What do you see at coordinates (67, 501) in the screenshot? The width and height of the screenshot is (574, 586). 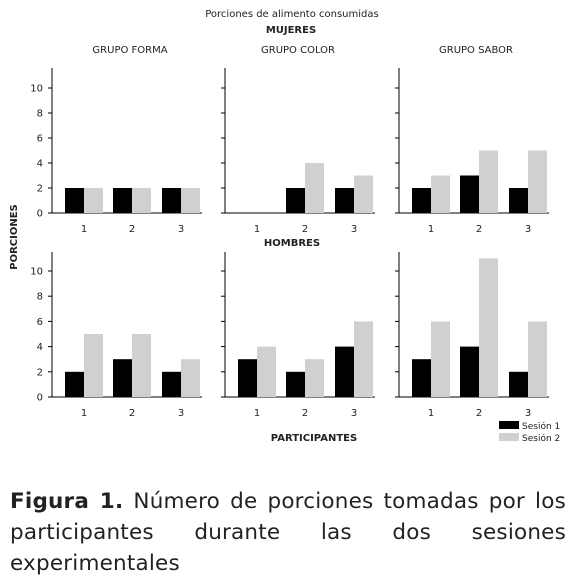 I see `caption-label: Figura 1.` at bounding box center [67, 501].